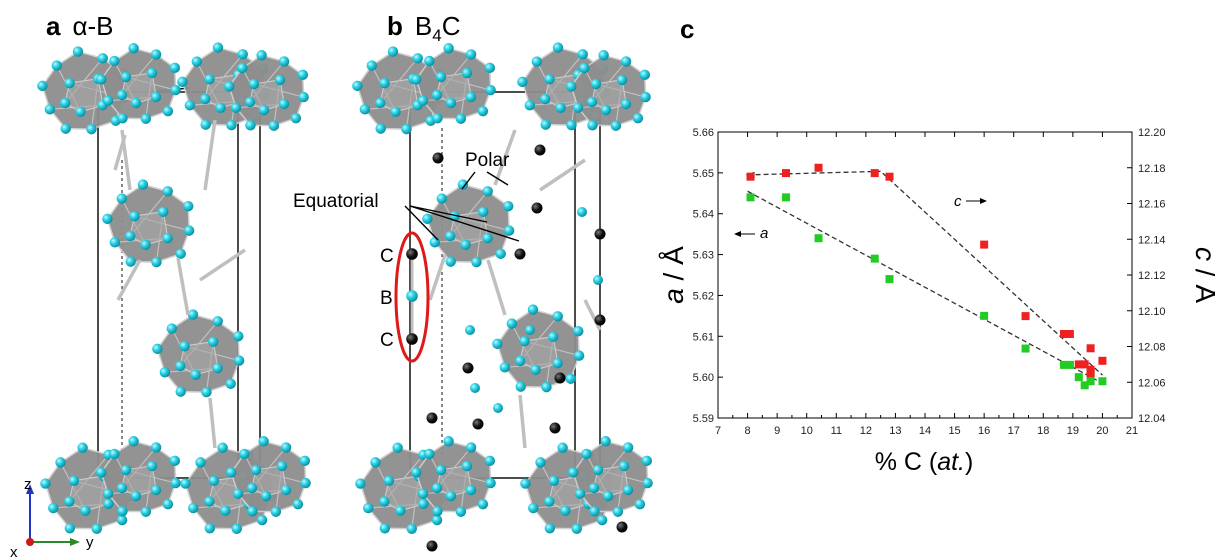 This screenshot has width=1215, height=558. What do you see at coordinates (1202, 275) in the screenshot?
I see `y-right-axis-title: c / Å` at bounding box center [1202, 275].